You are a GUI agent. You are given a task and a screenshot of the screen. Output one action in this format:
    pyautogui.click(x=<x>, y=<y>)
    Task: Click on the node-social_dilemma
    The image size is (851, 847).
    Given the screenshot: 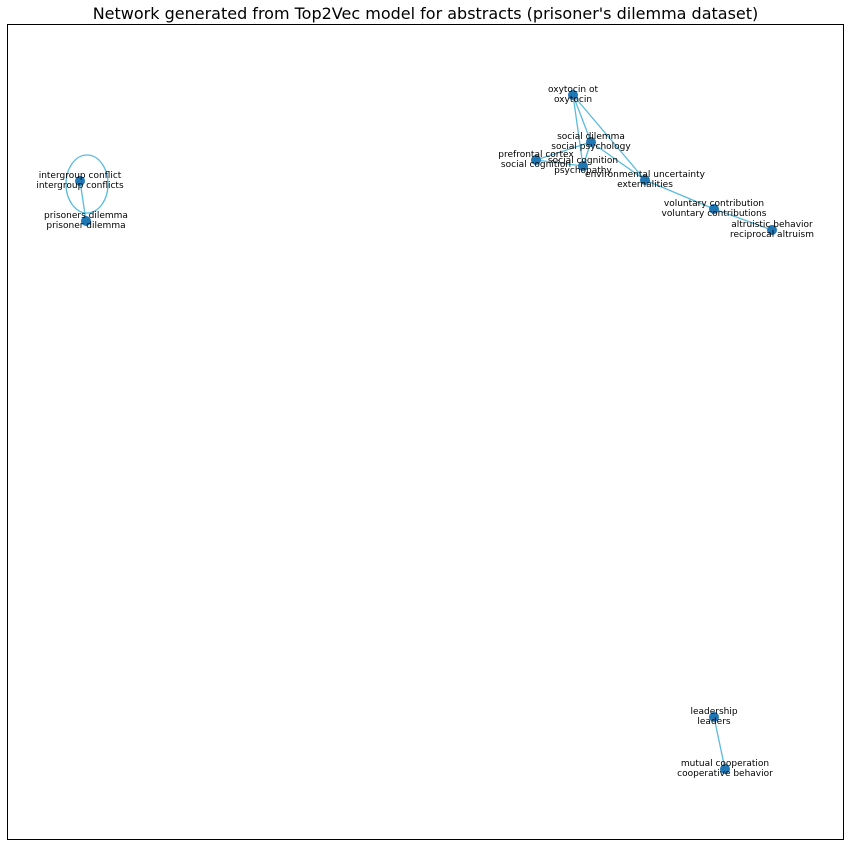 What is the action you would take?
    pyautogui.click(x=591, y=142)
    